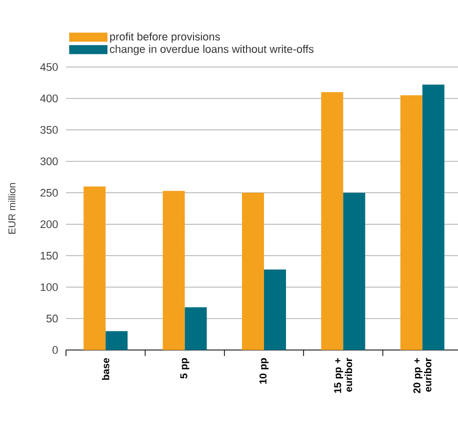  Describe the element at coordinates (263, 371) in the screenshot. I see `x-tick-label: 10 pp` at that location.